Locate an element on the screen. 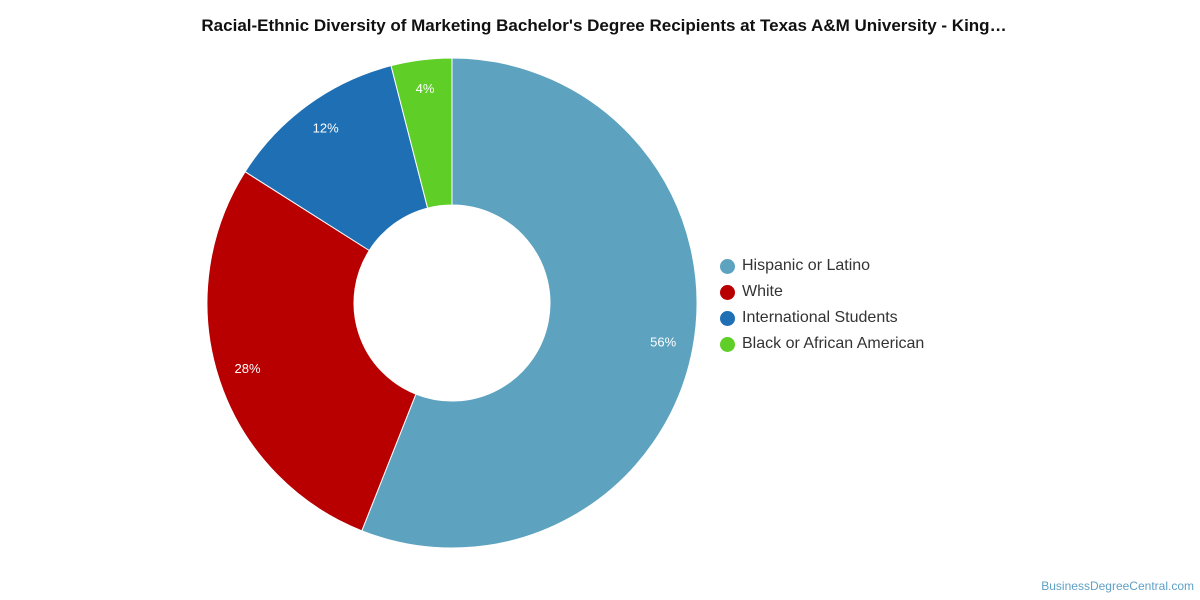  legend-label: International Students is located at coordinates (820, 317).